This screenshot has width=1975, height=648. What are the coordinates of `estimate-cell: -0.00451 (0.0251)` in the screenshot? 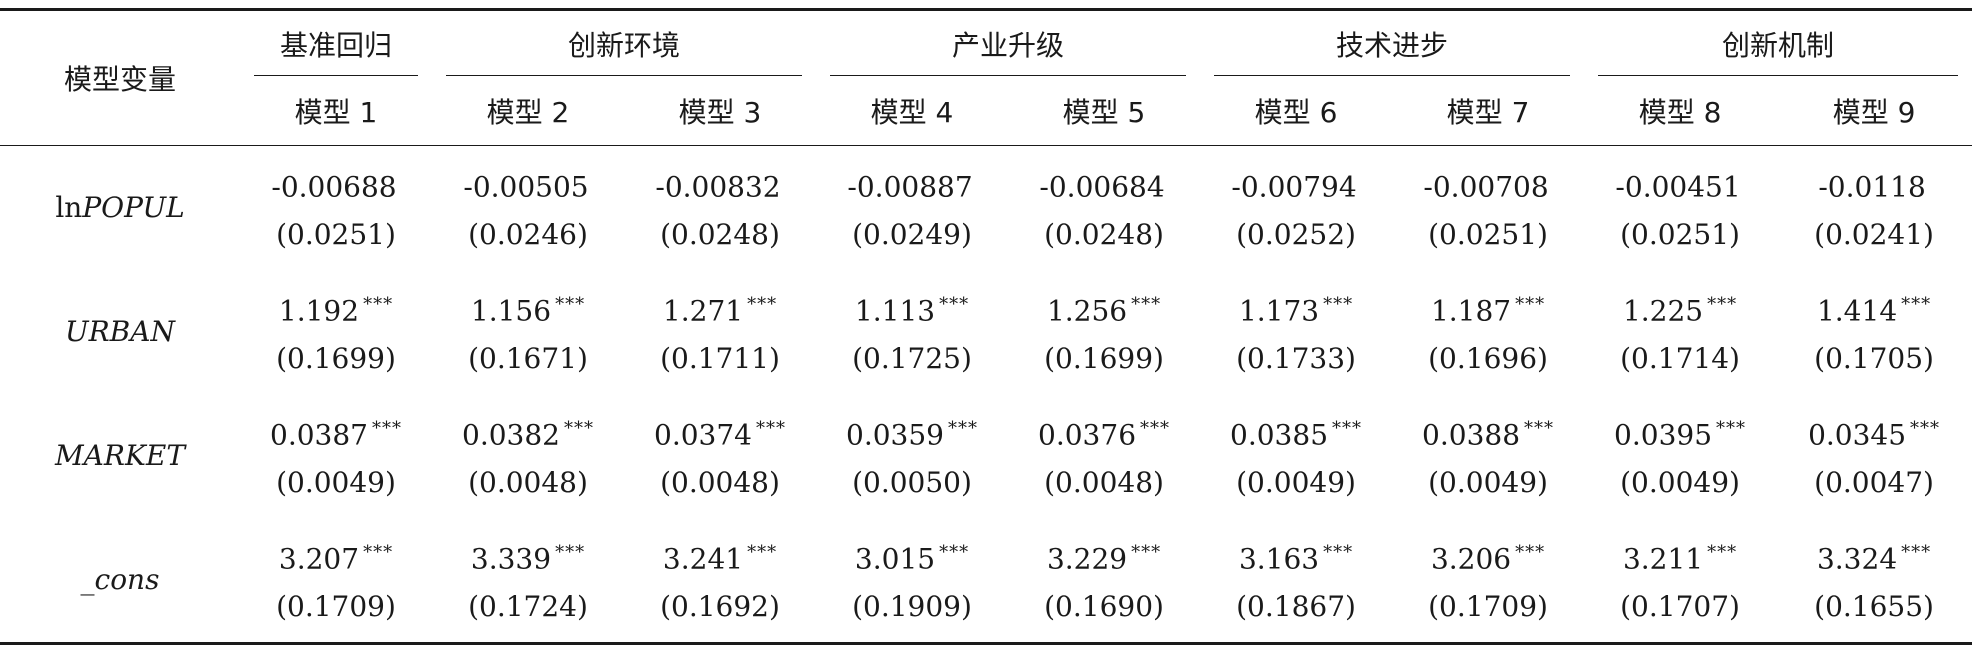 It's located at (1680, 208).